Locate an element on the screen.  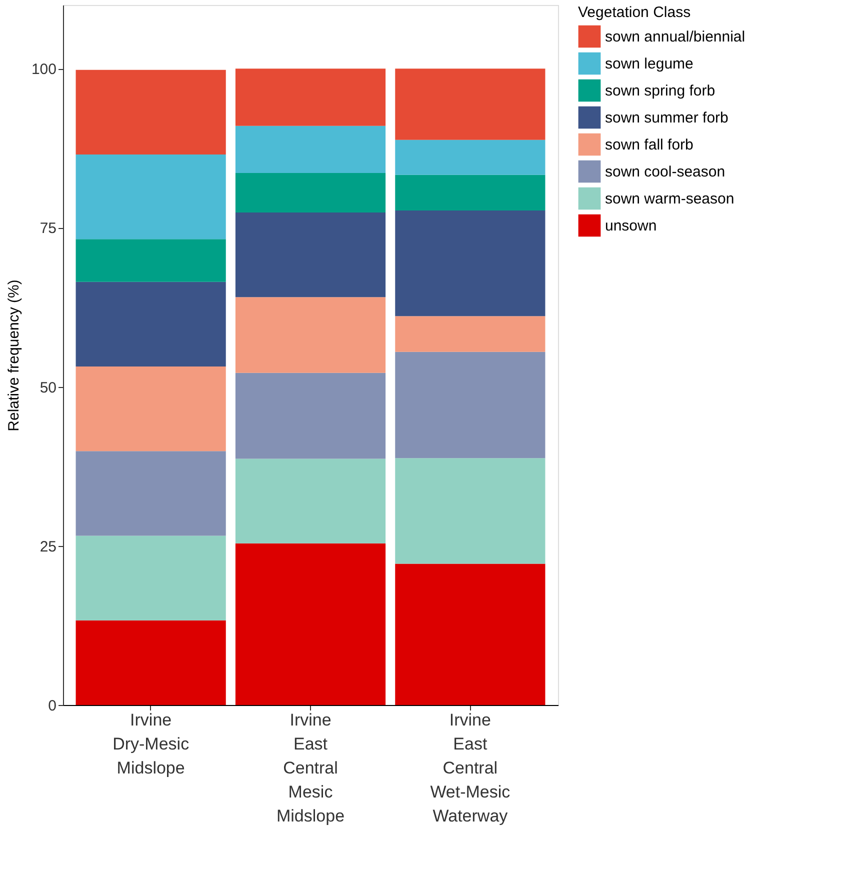
legend-label: sown spring forb is located at coordinates (660, 91).